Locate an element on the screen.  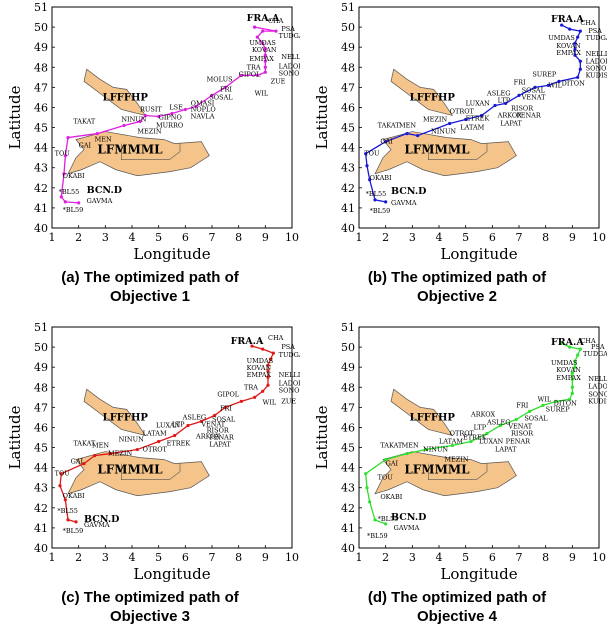
waypoint-label: ARKOX is located at coordinates (509, 116).